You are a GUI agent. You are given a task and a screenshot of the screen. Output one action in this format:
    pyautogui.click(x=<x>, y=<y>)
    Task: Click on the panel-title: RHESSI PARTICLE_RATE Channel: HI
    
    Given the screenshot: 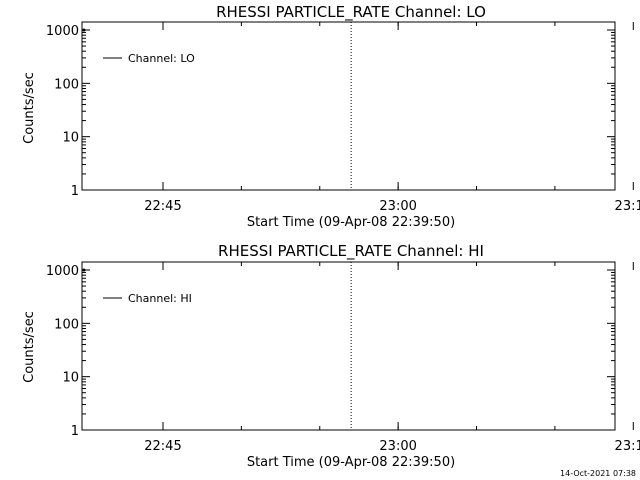 What is the action you would take?
    pyautogui.click(x=351, y=251)
    